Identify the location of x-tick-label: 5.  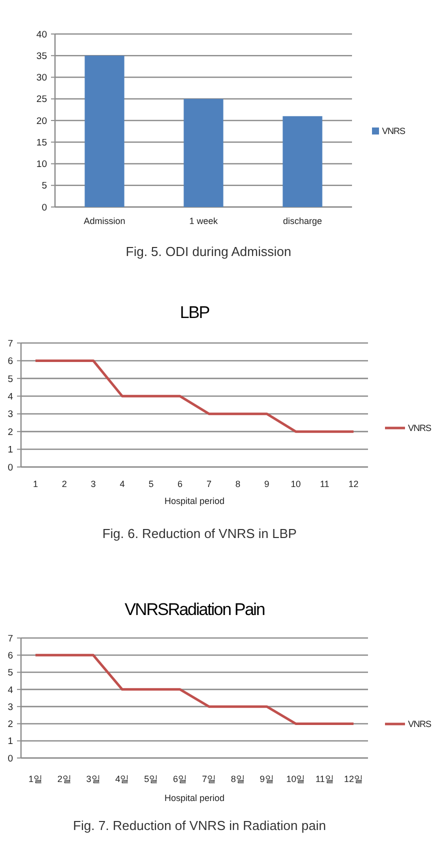
(151, 484).